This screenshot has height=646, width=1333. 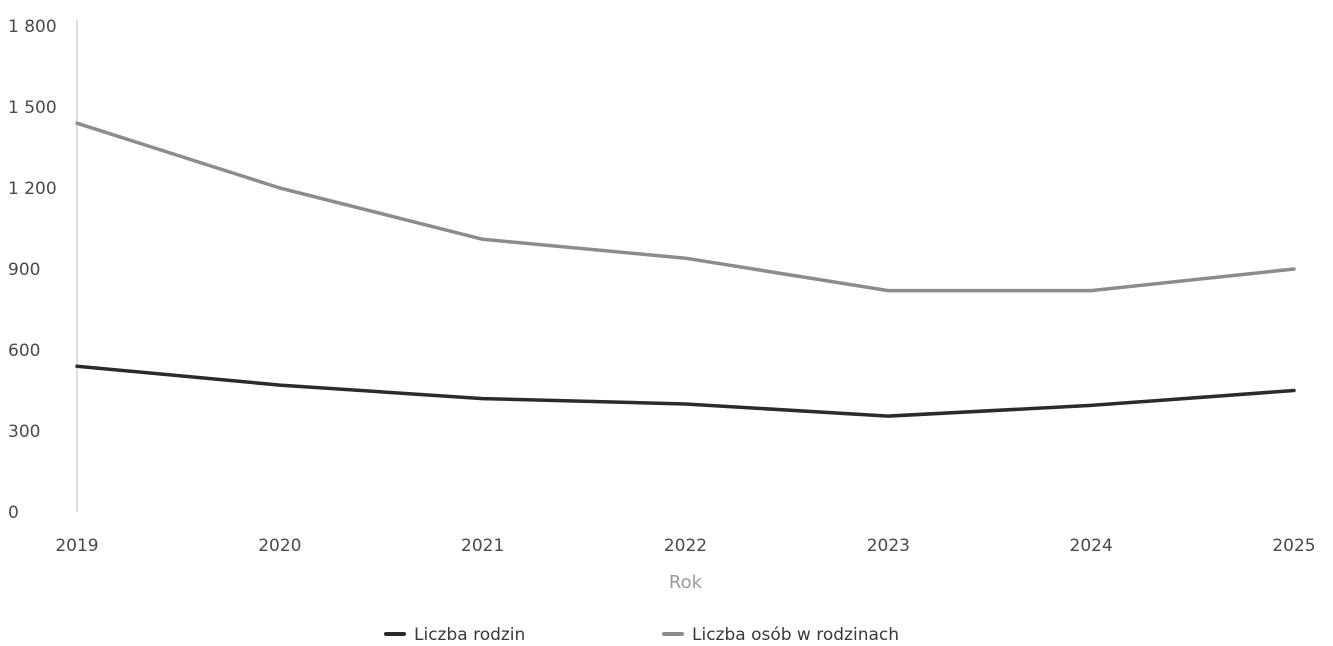 What do you see at coordinates (13, 513) in the screenshot?
I see `y-tick-label: 0` at bounding box center [13, 513].